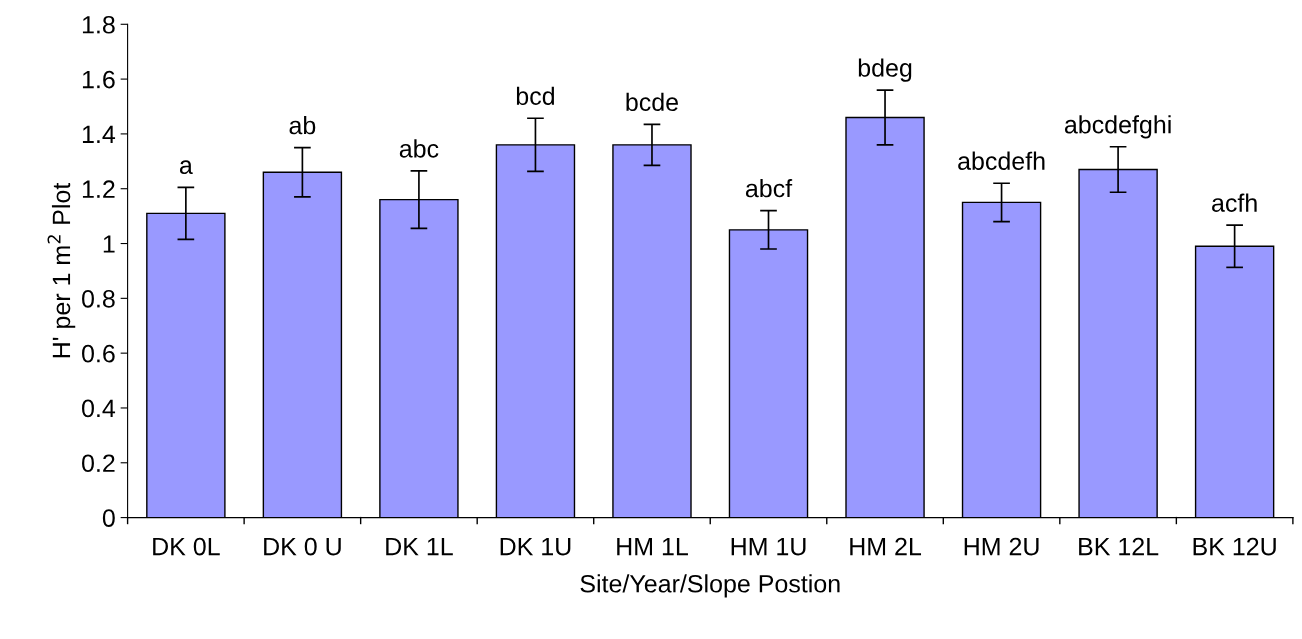 Image resolution: width=1302 pixels, height=639 pixels. What do you see at coordinates (1117, 127) in the screenshot?
I see `annotation: abcdefghi` at bounding box center [1117, 127].